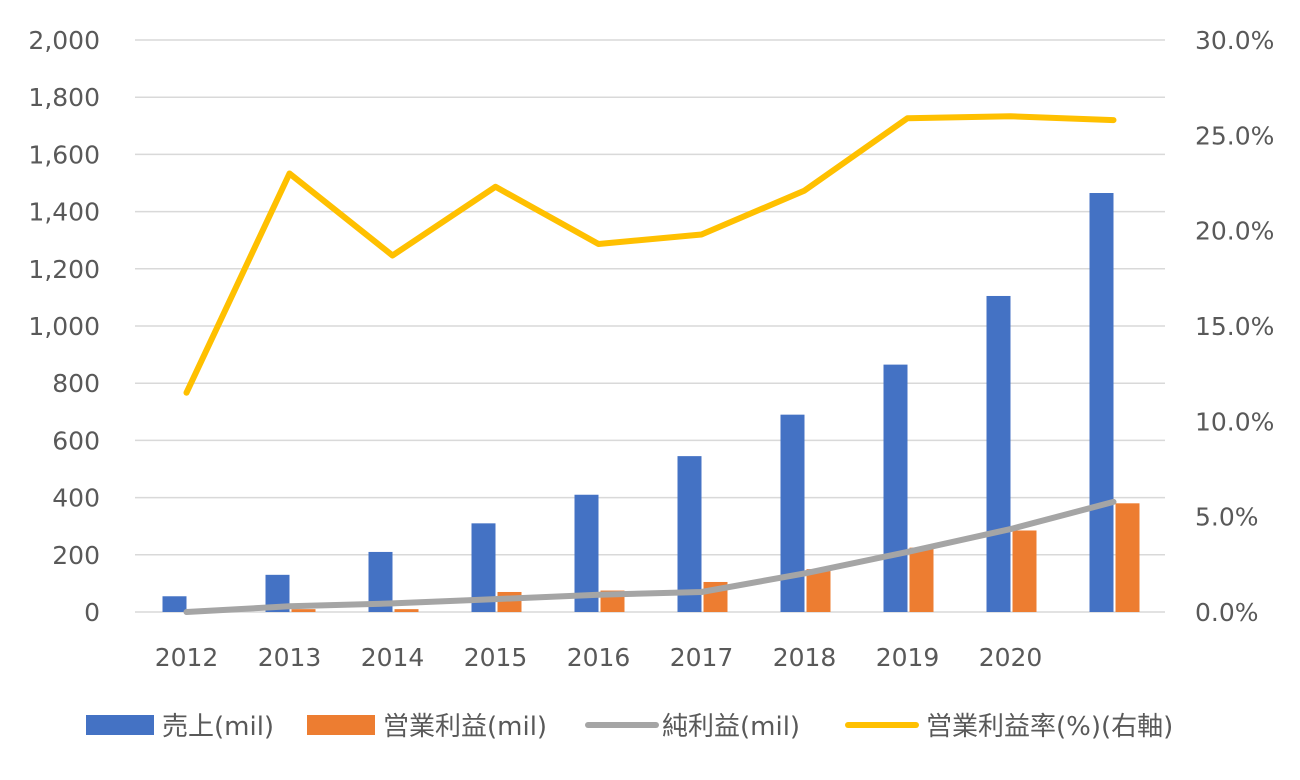 The width and height of the screenshot is (1300, 780). What do you see at coordinates (393, 657) in the screenshot?
I see `x-tick-label: 2014` at bounding box center [393, 657].